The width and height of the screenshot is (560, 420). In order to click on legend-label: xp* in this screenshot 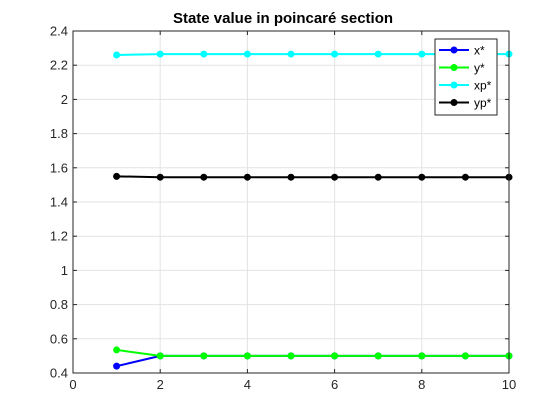, I will do `click(483, 86)`.